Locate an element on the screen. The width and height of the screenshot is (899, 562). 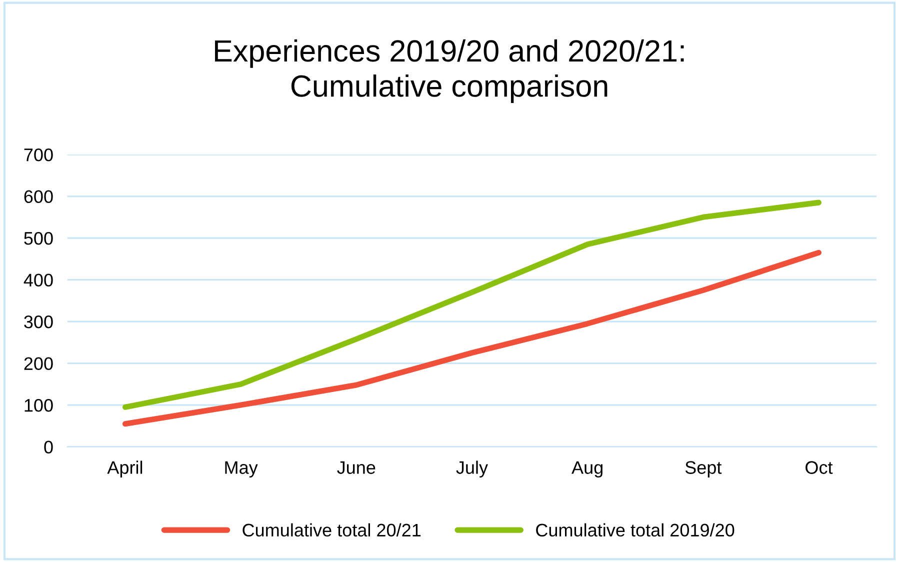
y-tick-label: 300 is located at coordinates (38, 321).